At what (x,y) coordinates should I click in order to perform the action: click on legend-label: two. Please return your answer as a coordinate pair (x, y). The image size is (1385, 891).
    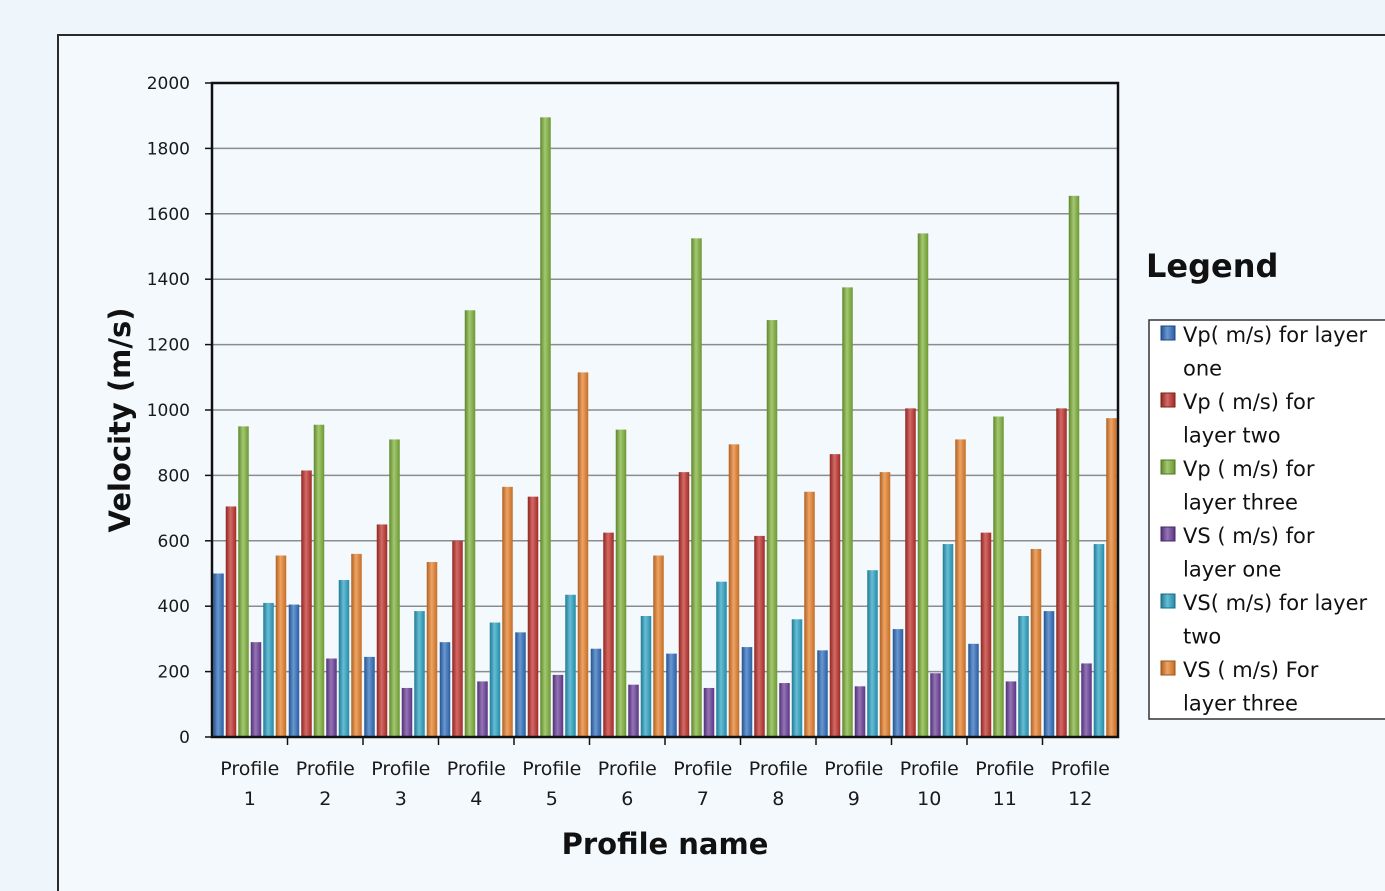
    Looking at the image, I should click on (1202, 637).